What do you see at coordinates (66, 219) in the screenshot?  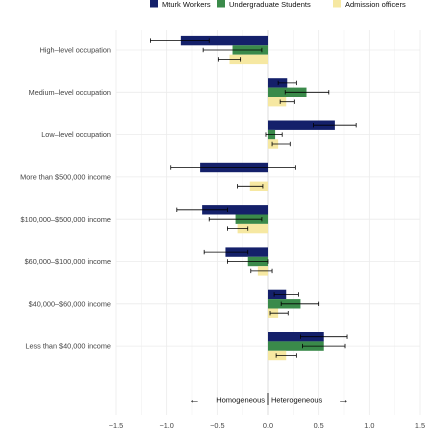 I see `y-tick-label: $100,000–$500,000 income` at bounding box center [66, 219].